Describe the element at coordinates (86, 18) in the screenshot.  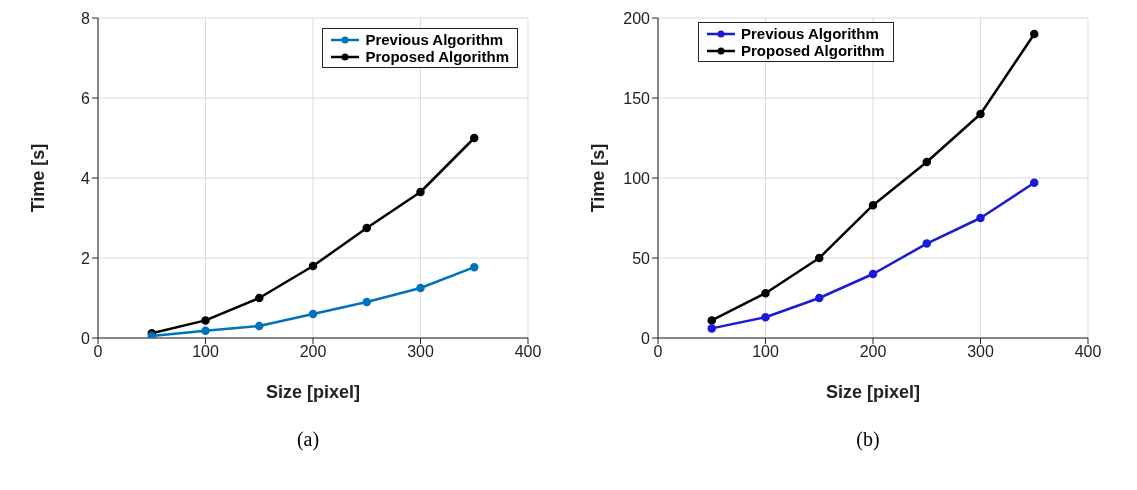
I see `y-tick-label: 8` at that location.